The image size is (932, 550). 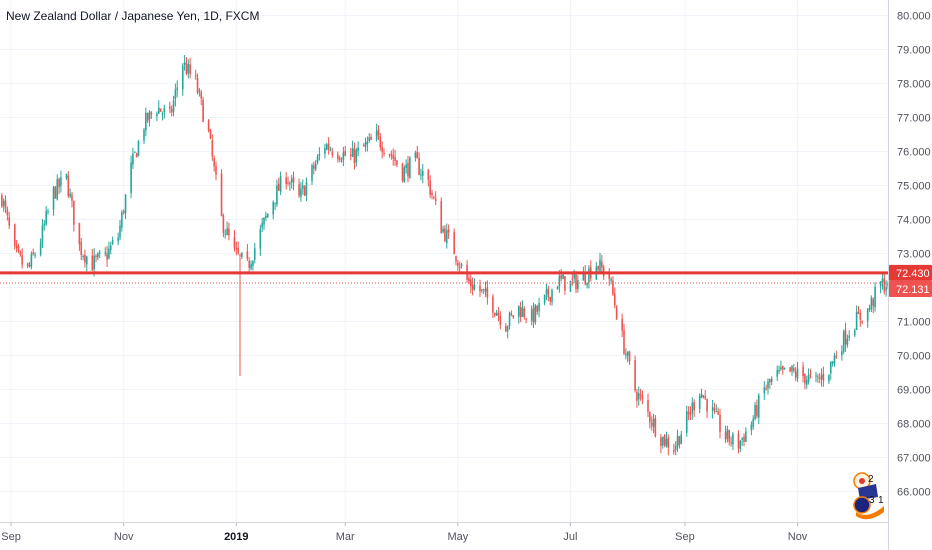 What do you see at coordinates (862, 505) in the screenshot?
I see `news-flags-icon` at bounding box center [862, 505].